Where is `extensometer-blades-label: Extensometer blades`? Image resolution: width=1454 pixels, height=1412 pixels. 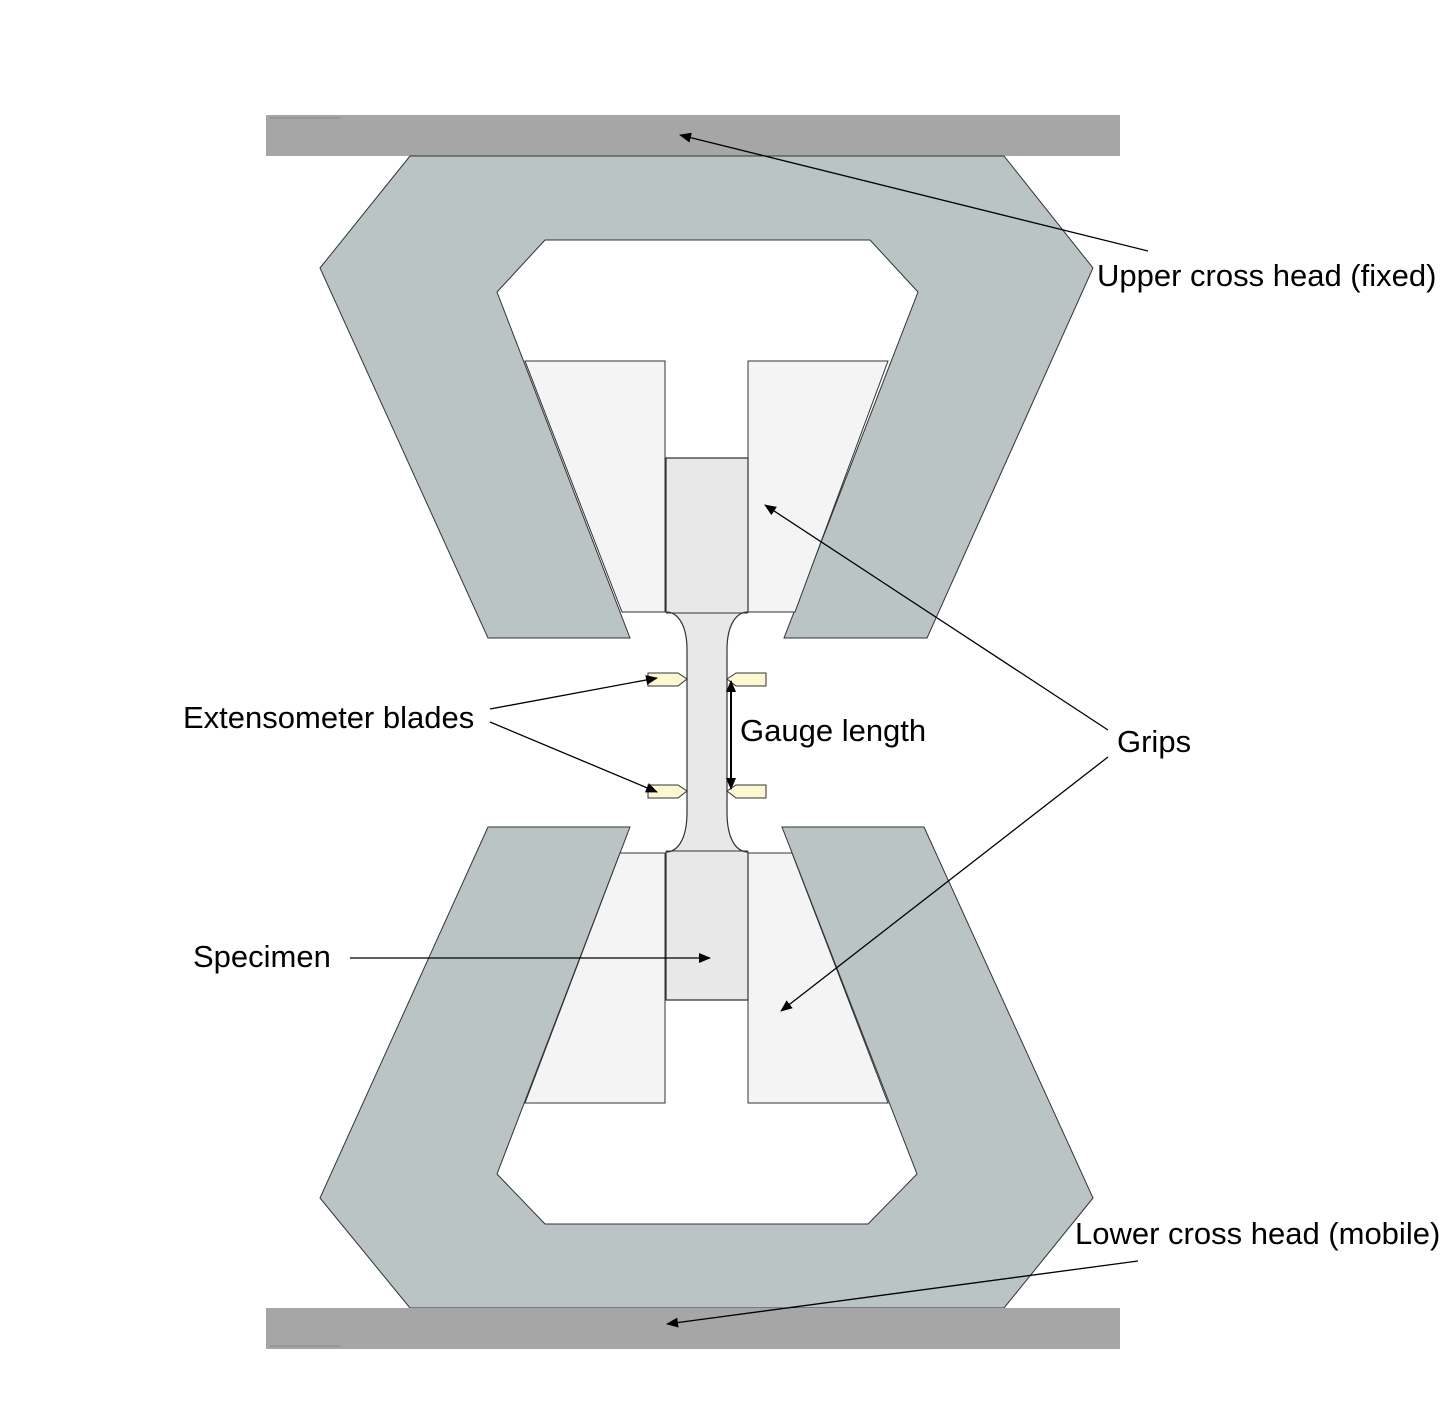
extensometer-blades-label: Extensometer blades is located at coordinates (328, 717).